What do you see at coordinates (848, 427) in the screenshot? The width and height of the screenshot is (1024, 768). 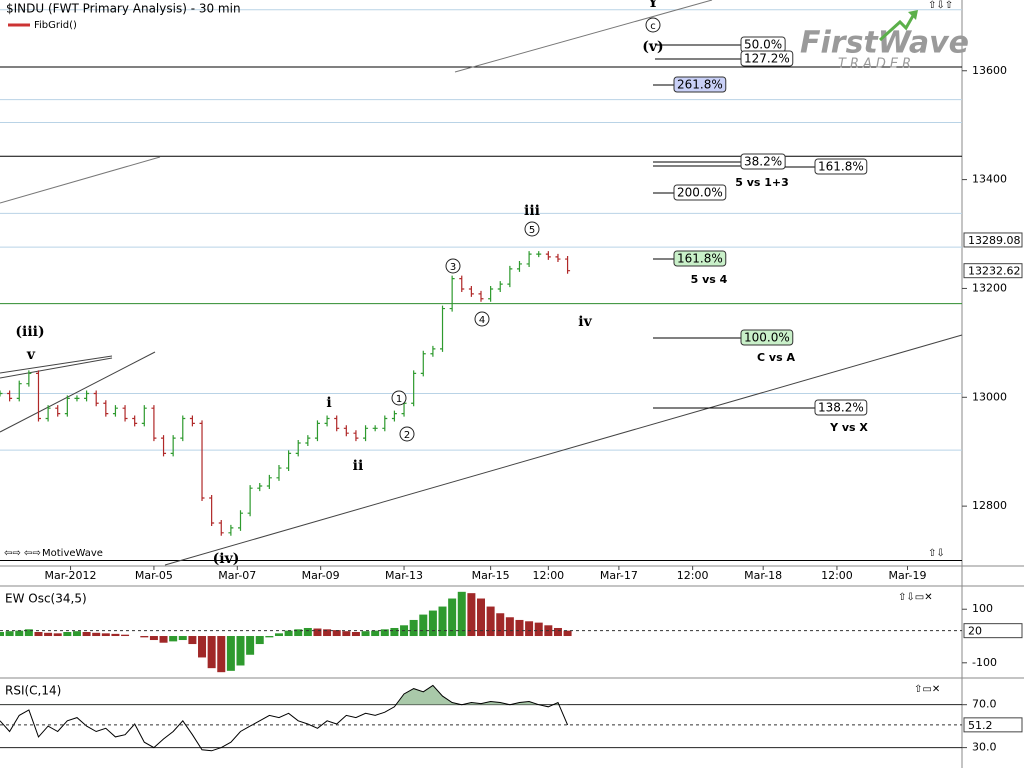 I see `fib-note: Y vs X` at bounding box center [848, 427].